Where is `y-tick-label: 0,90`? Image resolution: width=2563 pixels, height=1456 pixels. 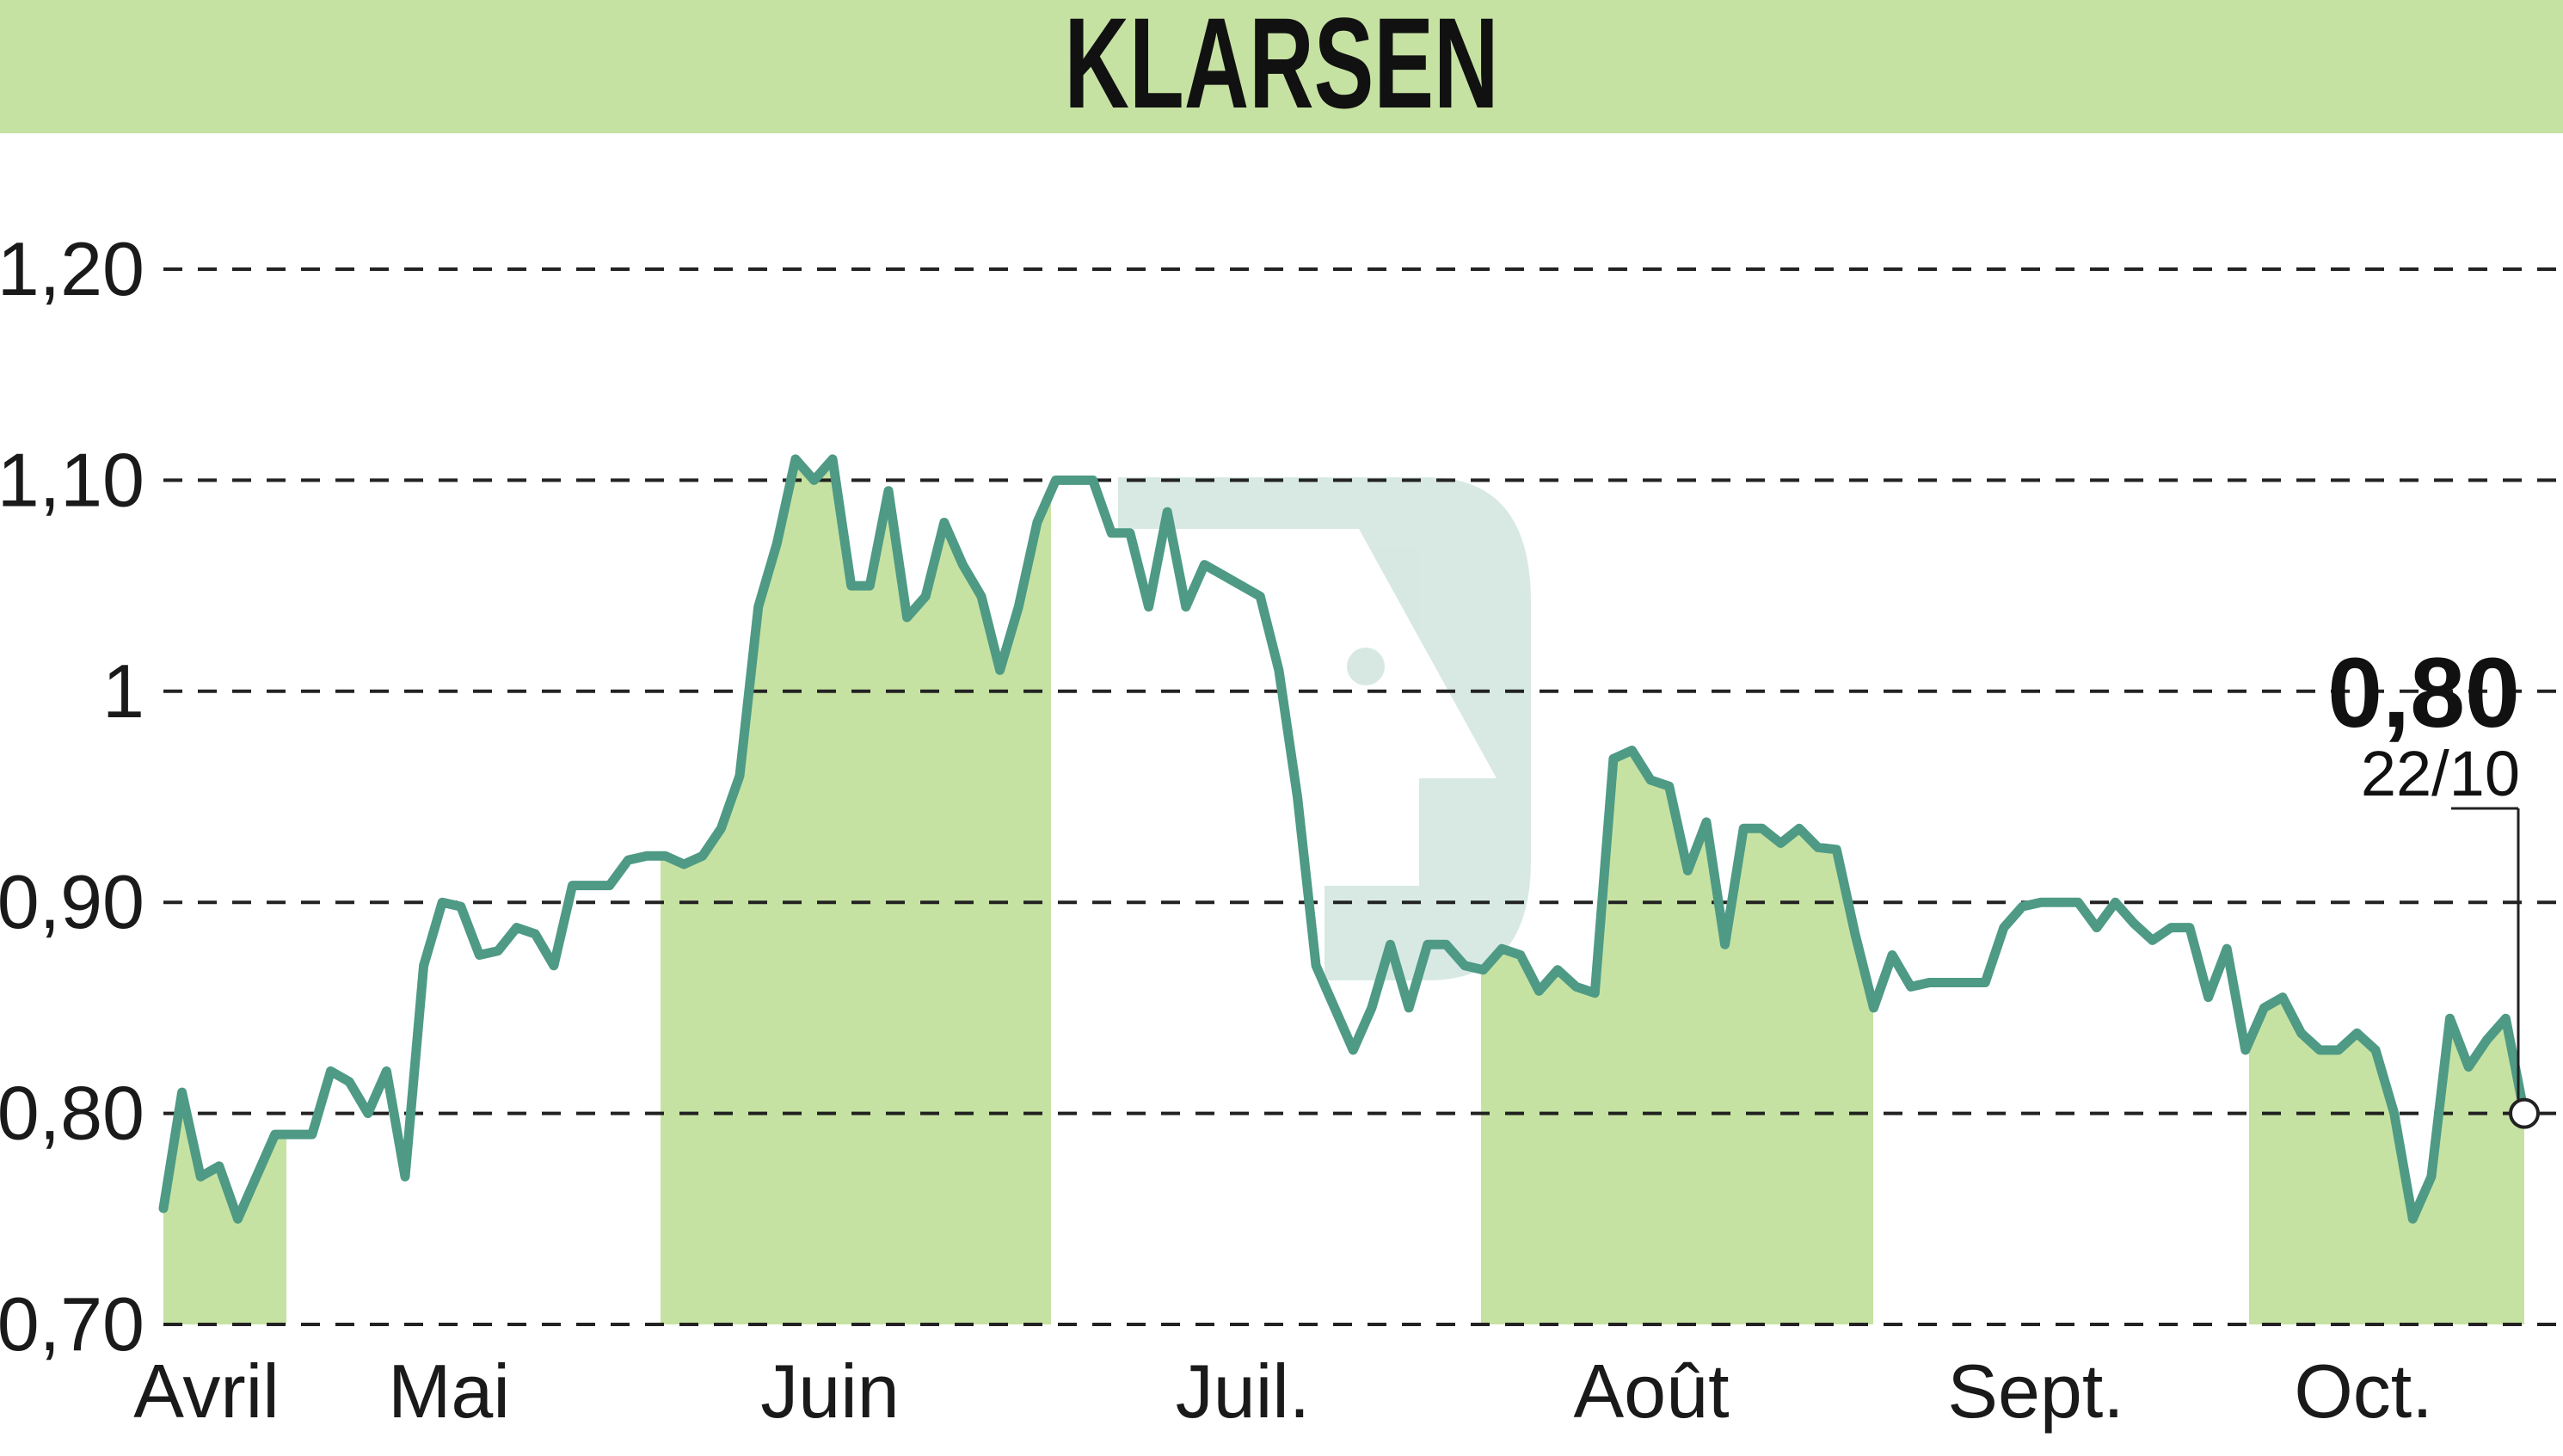 y-tick-label: 0,90 is located at coordinates (72, 902).